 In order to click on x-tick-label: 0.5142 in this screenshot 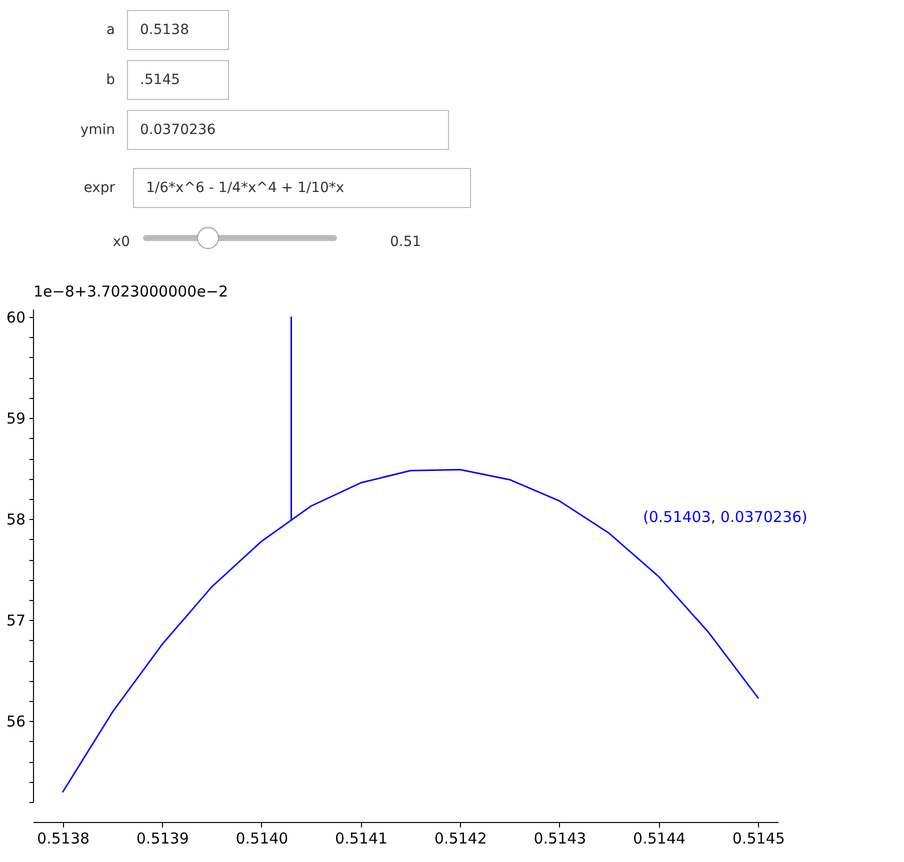, I will do `click(460, 839)`.